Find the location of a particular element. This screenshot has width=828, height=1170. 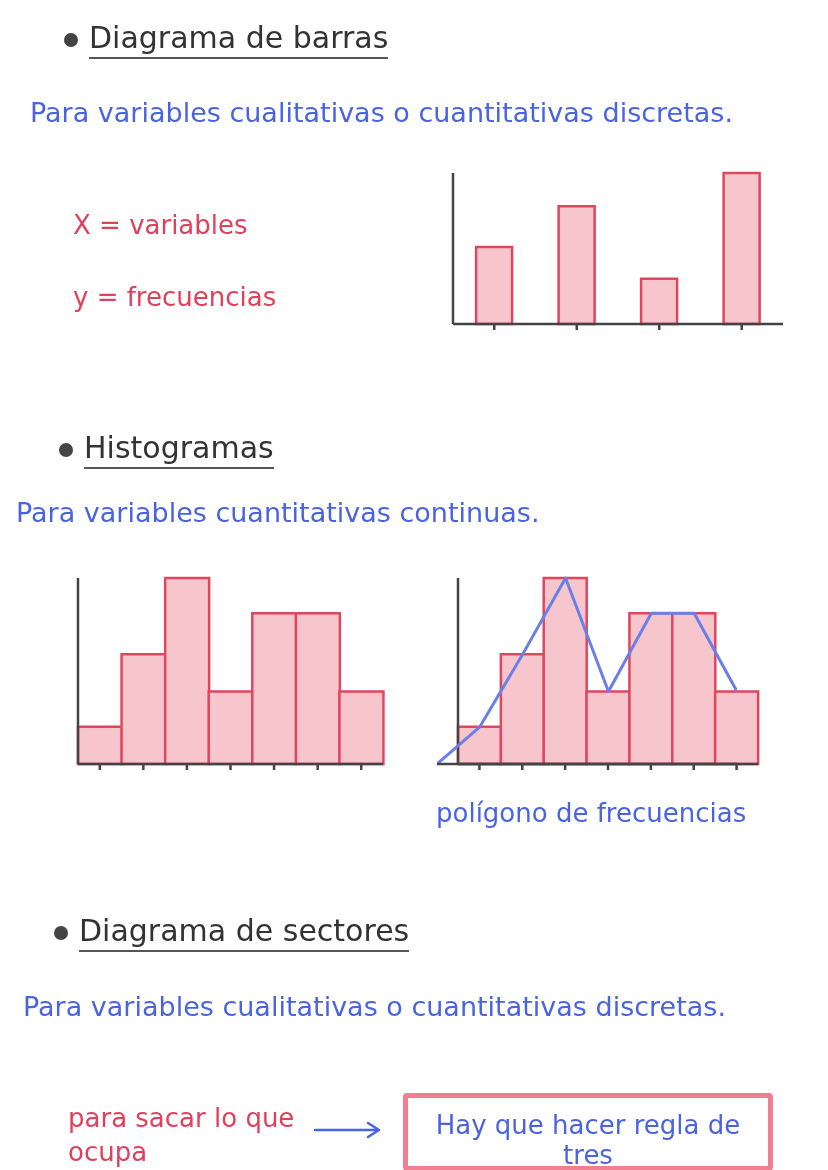

chart-title: Diagrama de barras is located at coordinates (239, 39).